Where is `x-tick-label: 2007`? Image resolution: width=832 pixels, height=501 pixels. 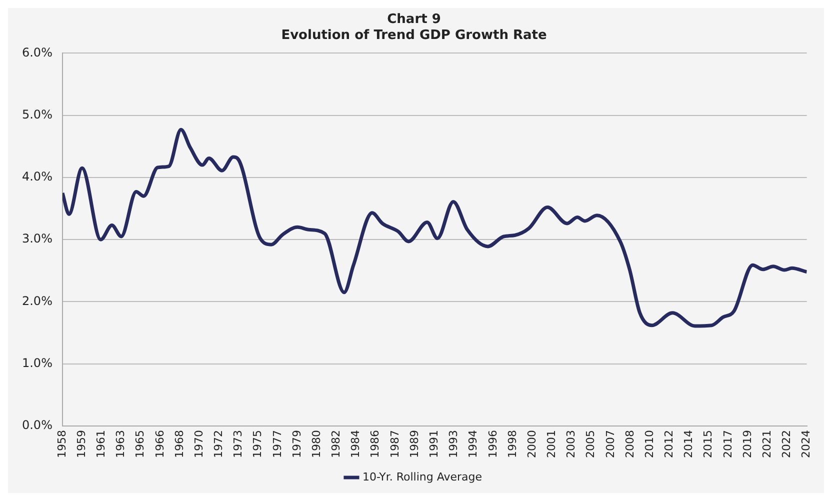
x-tick-label: 2007 is located at coordinates (610, 444).